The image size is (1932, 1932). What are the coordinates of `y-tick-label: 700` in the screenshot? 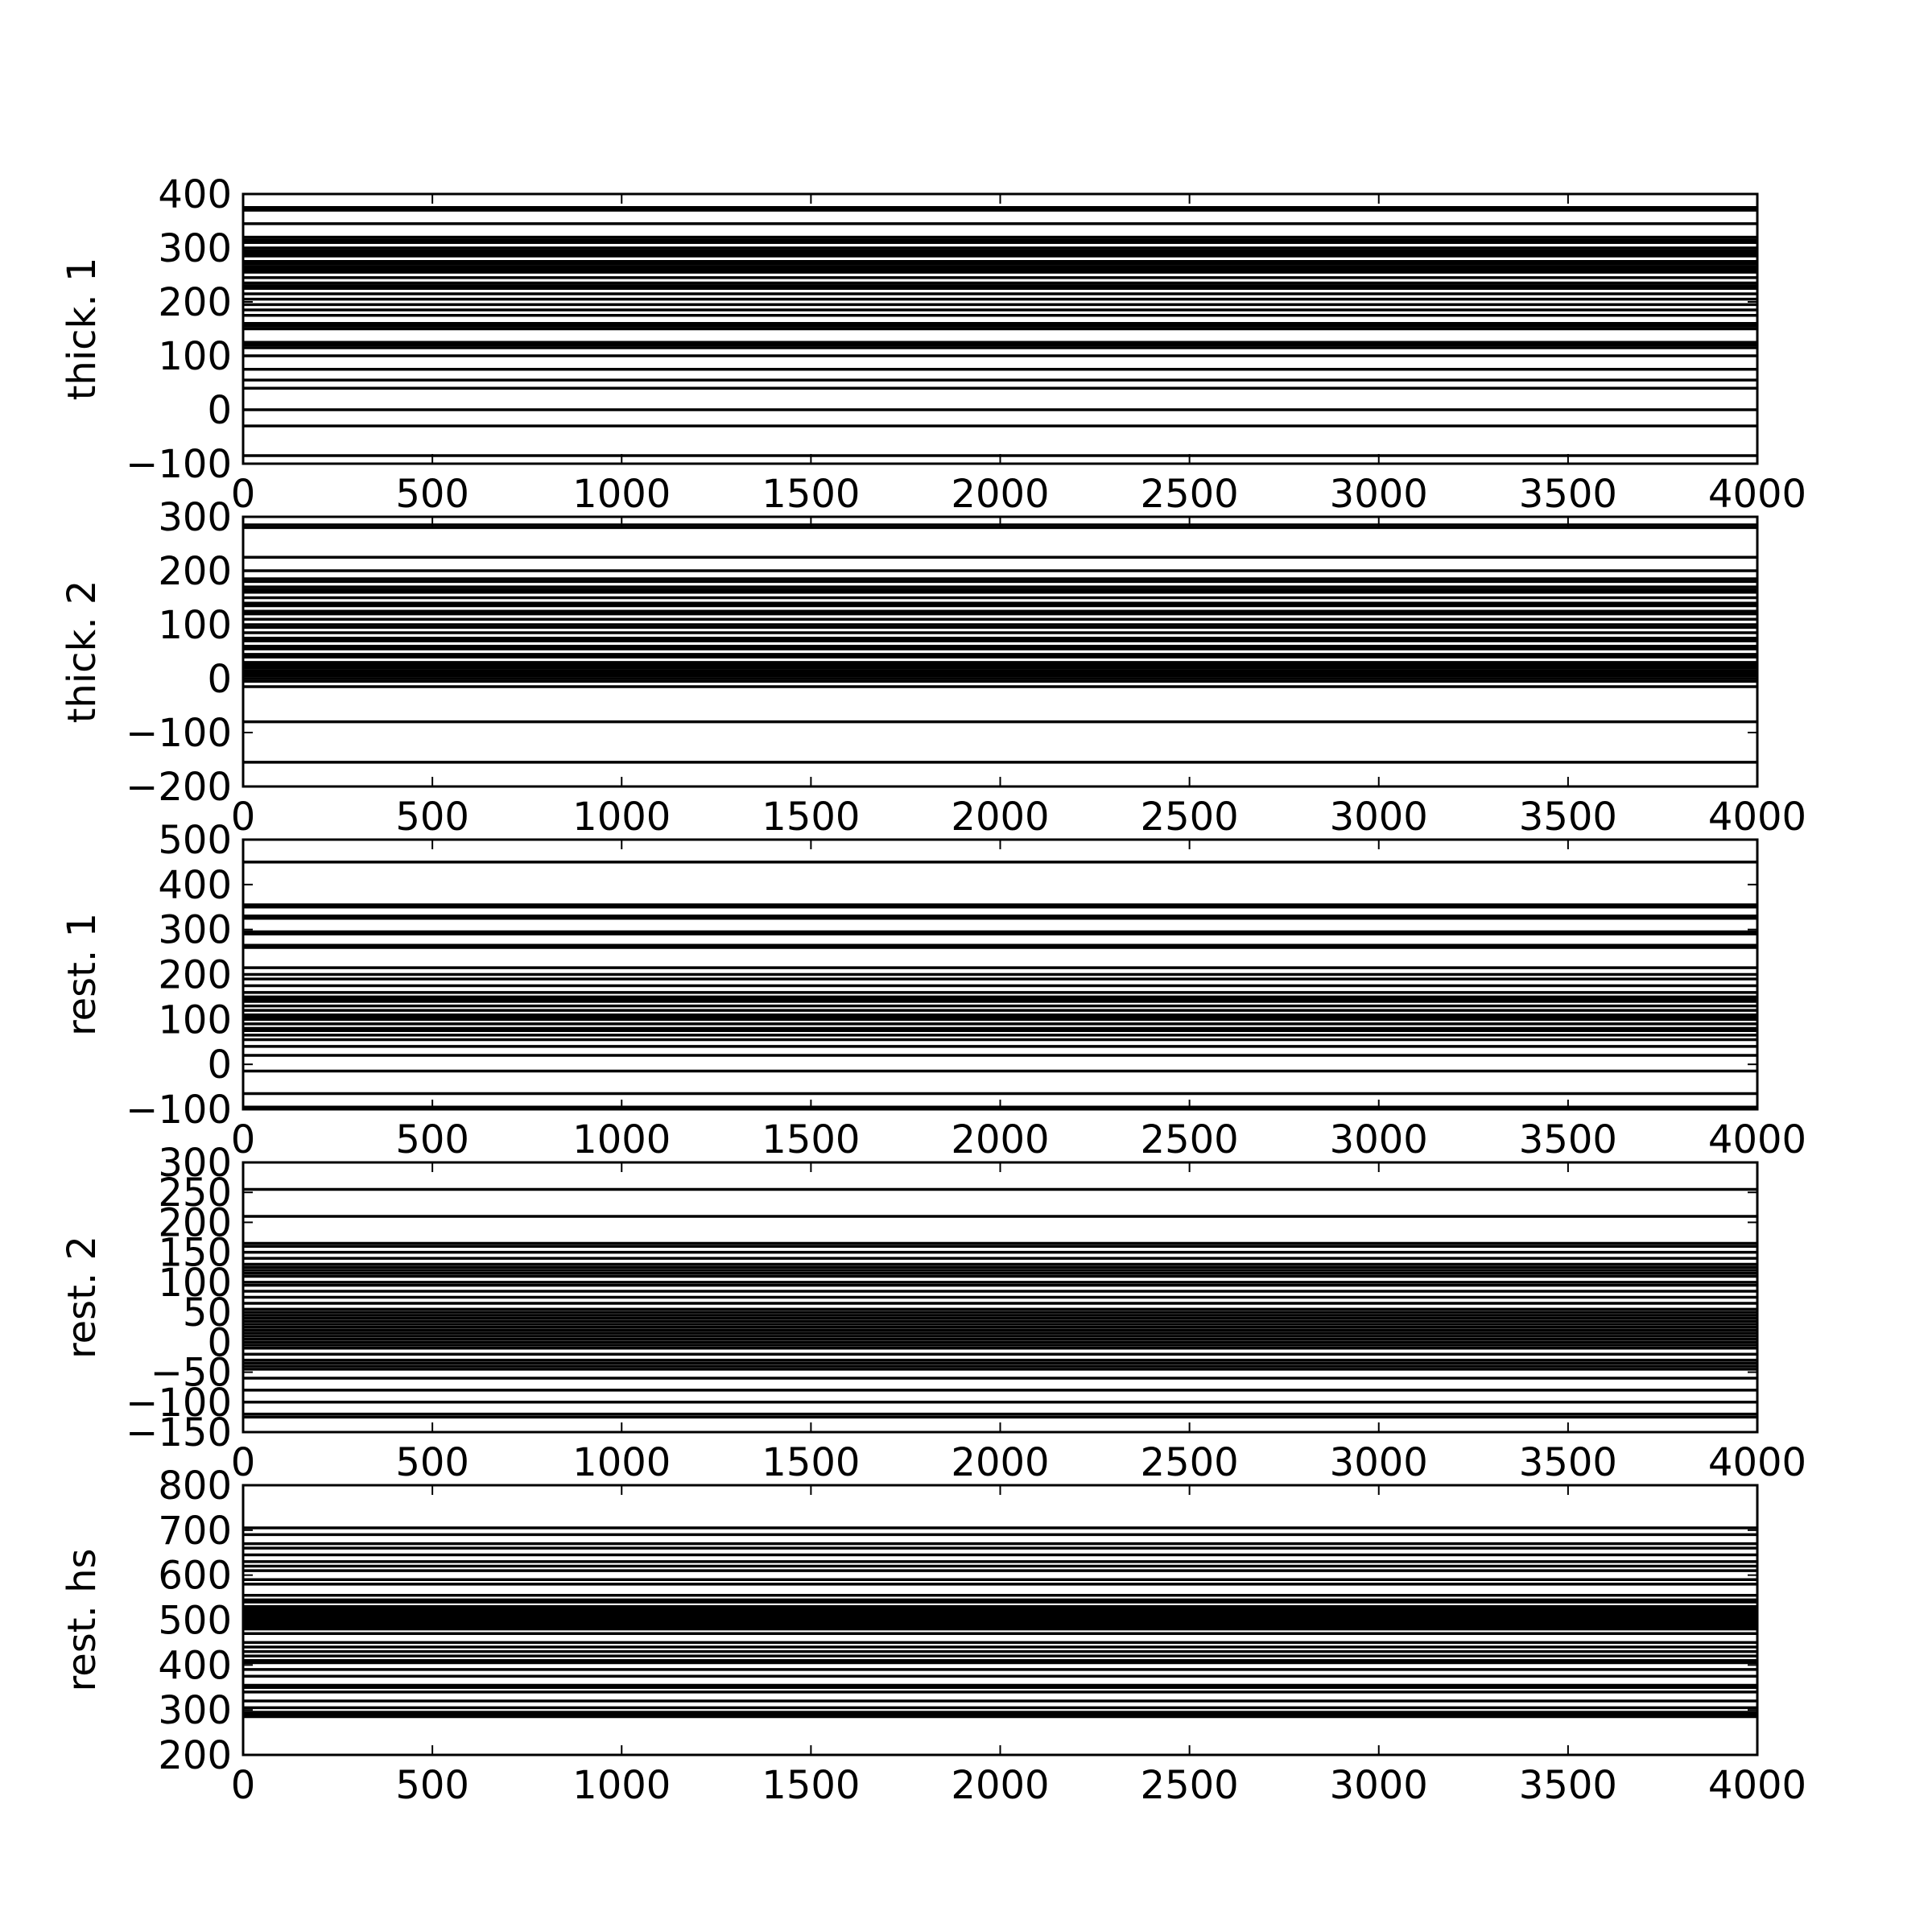 It's located at (195, 1531).